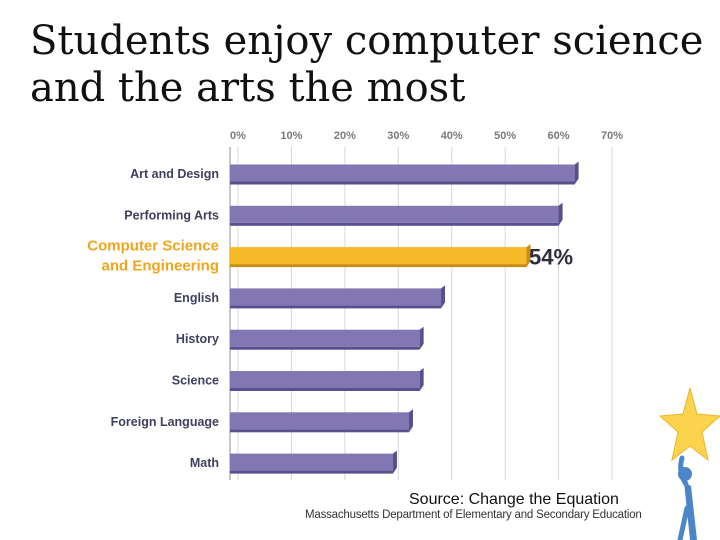 The width and height of the screenshot is (720, 540). What do you see at coordinates (174, 174) in the screenshot?
I see `category-label: Art and Design` at bounding box center [174, 174].